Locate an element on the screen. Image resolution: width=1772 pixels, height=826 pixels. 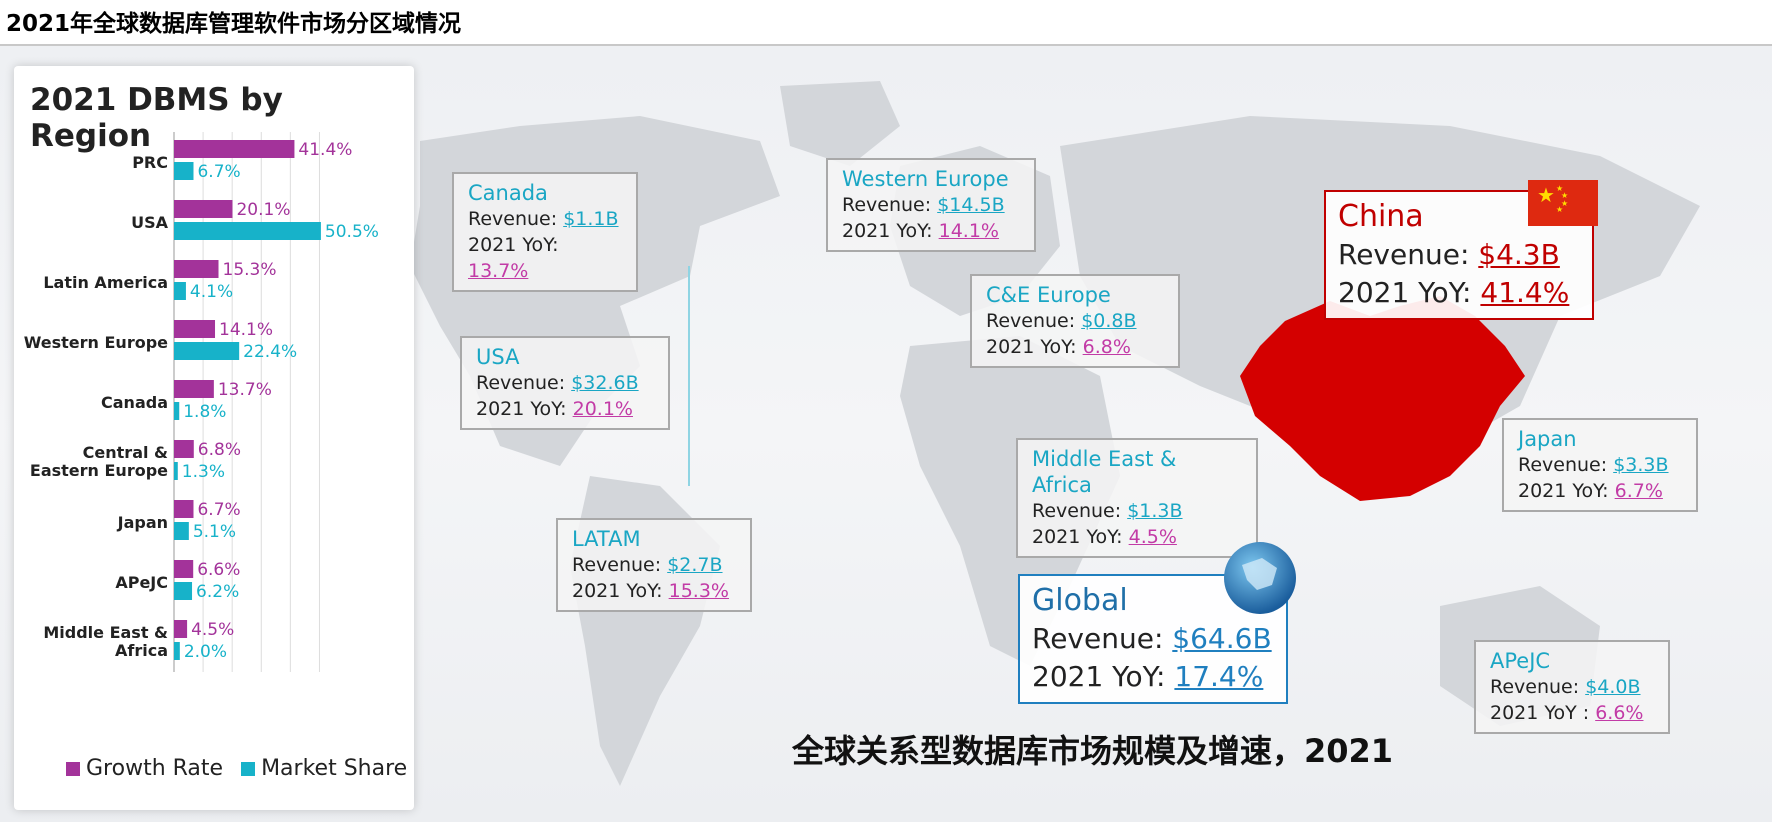
data-label: 41.4% is located at coordinates (325, 150).